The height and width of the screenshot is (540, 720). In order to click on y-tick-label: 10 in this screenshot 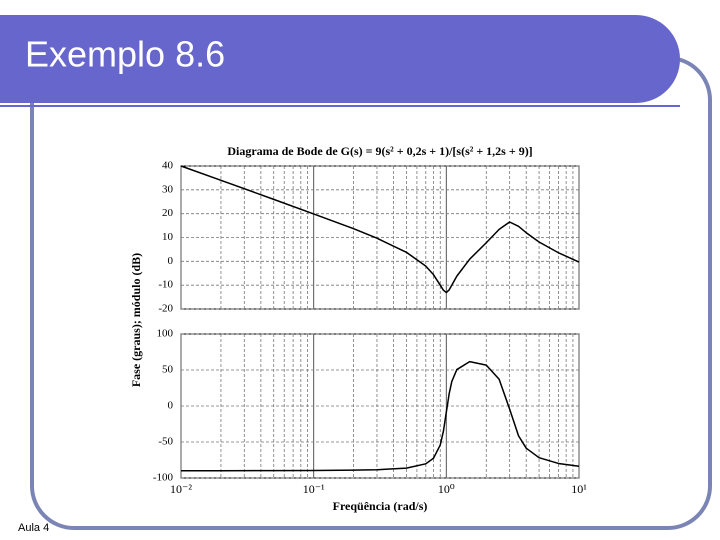, I will do `click(168, 237)`.